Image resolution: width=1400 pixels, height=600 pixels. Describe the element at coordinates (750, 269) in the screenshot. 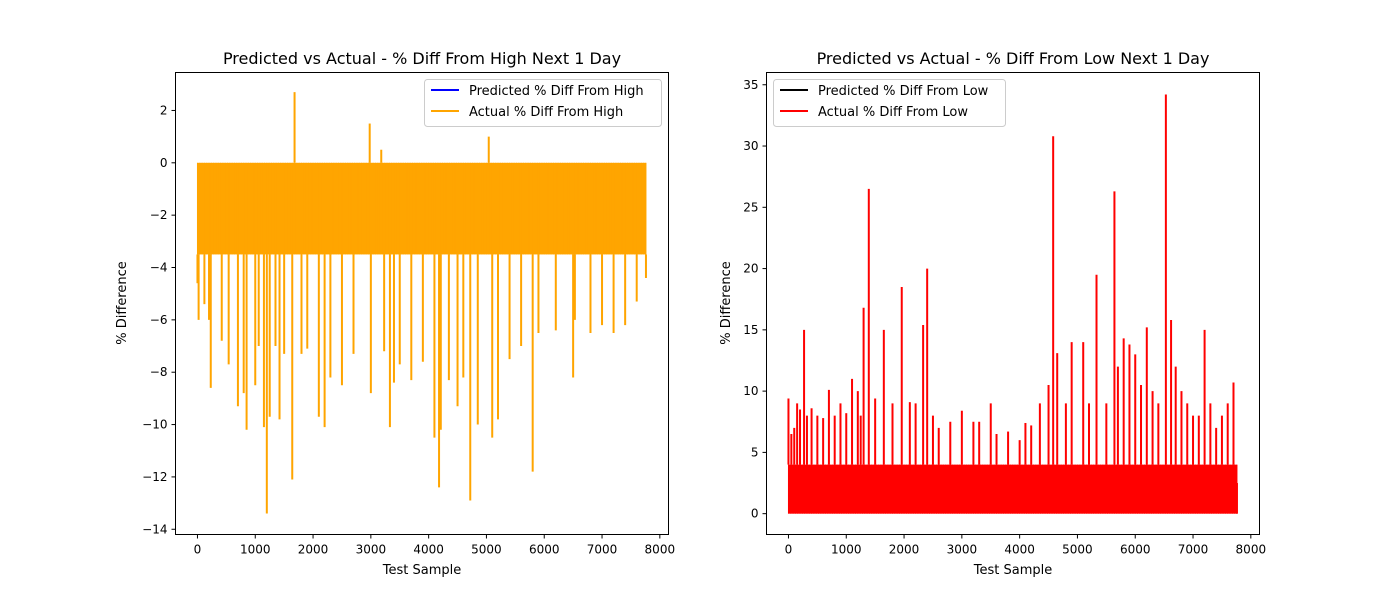

I see `y-tick-label: 20` at that location.